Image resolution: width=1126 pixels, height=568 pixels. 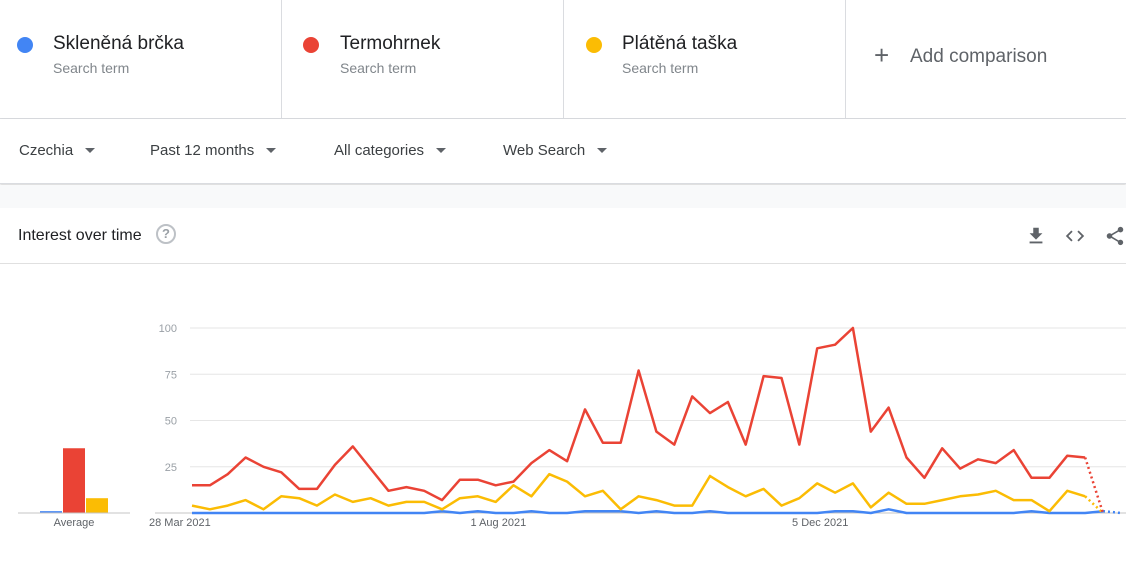 What do you see at coordinates (118, 43) in the screenshot?
I see `search-term-name: Skleněná brčka` at bounding box center [118, 43].